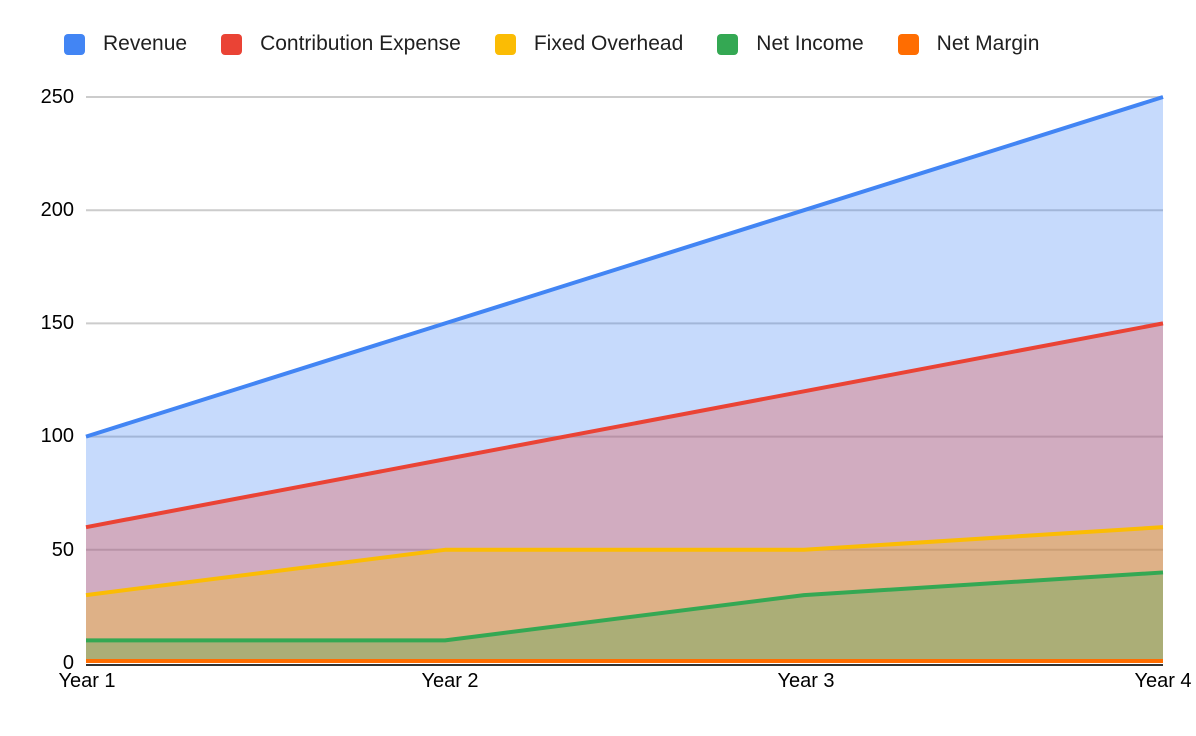 The image size is (1196, 736). What do you see at coordinates (57, 210) in the screenshot?
I see `y-tick-label: 200` at bounding box center [57, 210].